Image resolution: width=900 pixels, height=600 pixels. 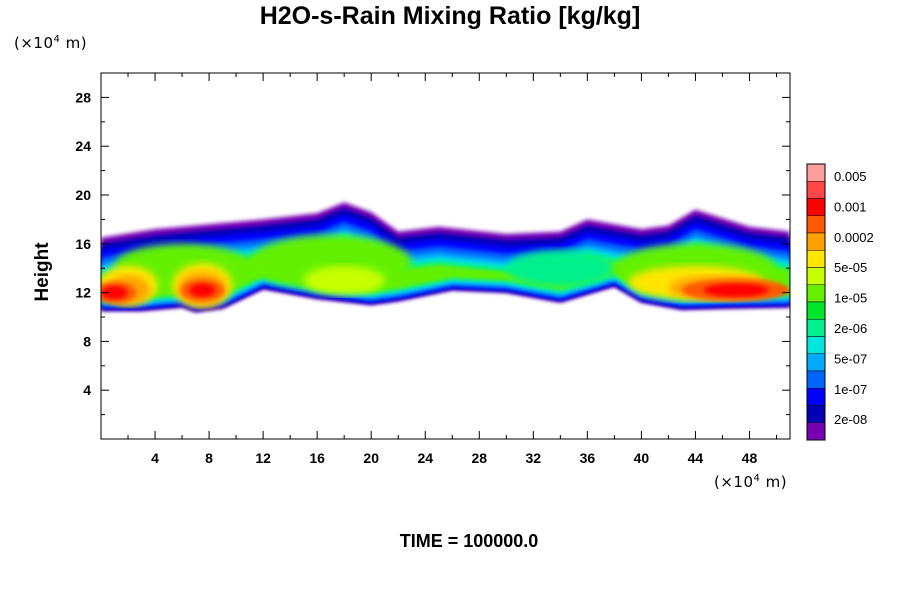 What do you see at coordinates (850, 206) in the screenshot?
I see `colorbar-label: 0.001` at bounding box center [850, 206].